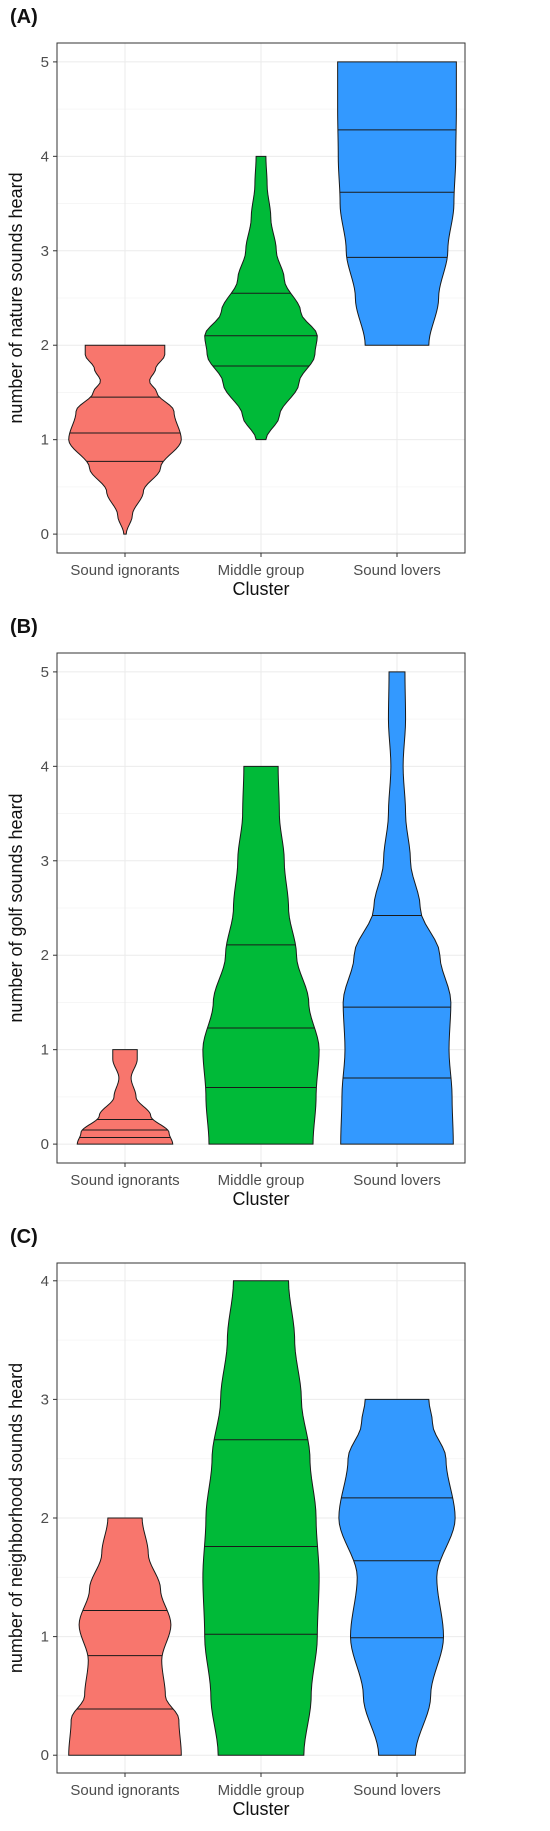 The width and height of the screenshot is (550, 1831). What do you see at coordinates (16, 907) in the screenshot?
I see `y-axis-title: number of golf sounds heard` at bounding box center [16, 907].